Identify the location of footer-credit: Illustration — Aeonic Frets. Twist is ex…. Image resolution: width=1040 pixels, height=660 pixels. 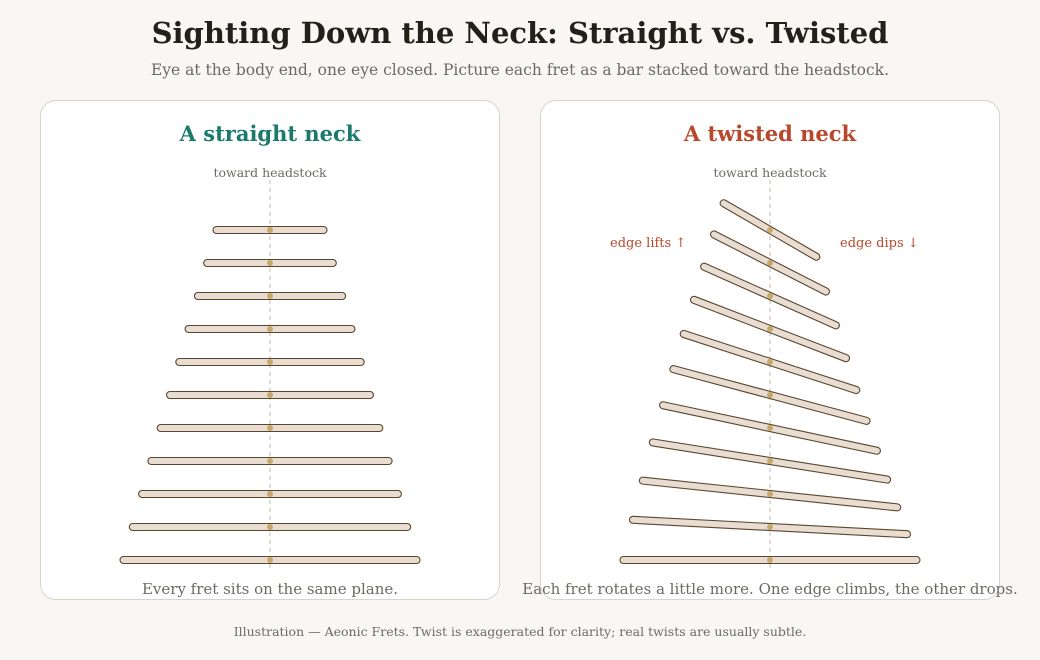
(520, 631).